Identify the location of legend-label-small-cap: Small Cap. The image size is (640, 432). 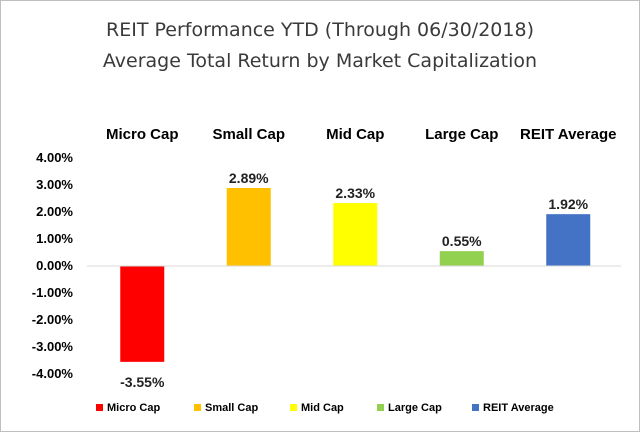
(231, 408).